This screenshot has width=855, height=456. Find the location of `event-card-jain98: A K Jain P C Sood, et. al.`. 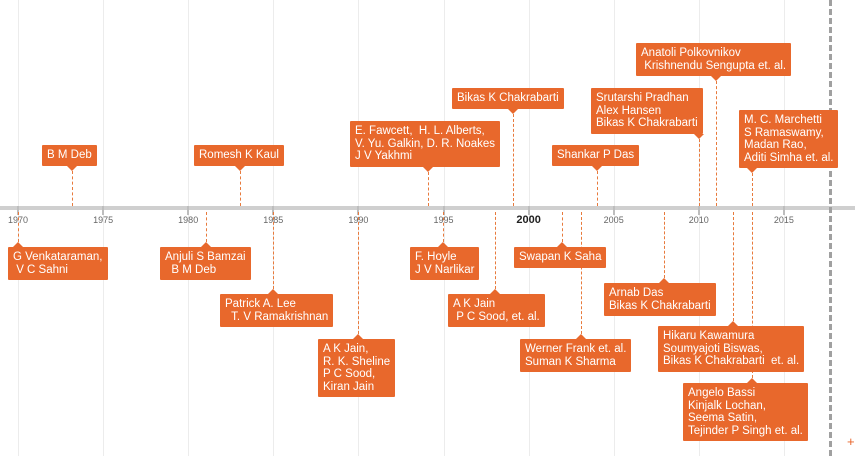

event-card-jain98: A K Jain P C Sood, et. al. is located at coordinates (496, 308).